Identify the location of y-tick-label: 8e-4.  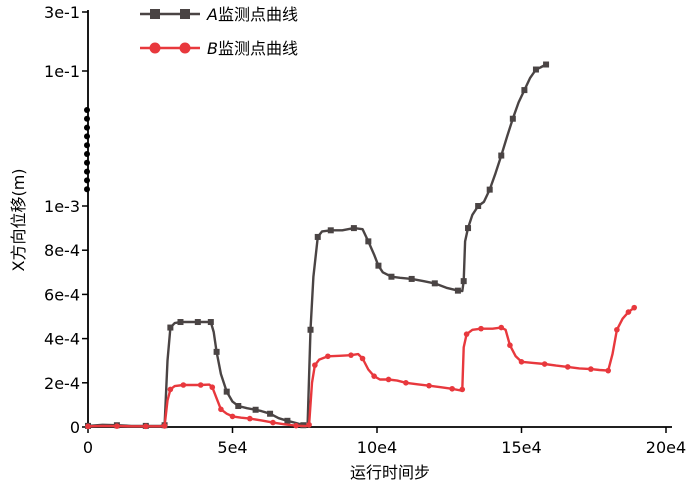
(62, 250).